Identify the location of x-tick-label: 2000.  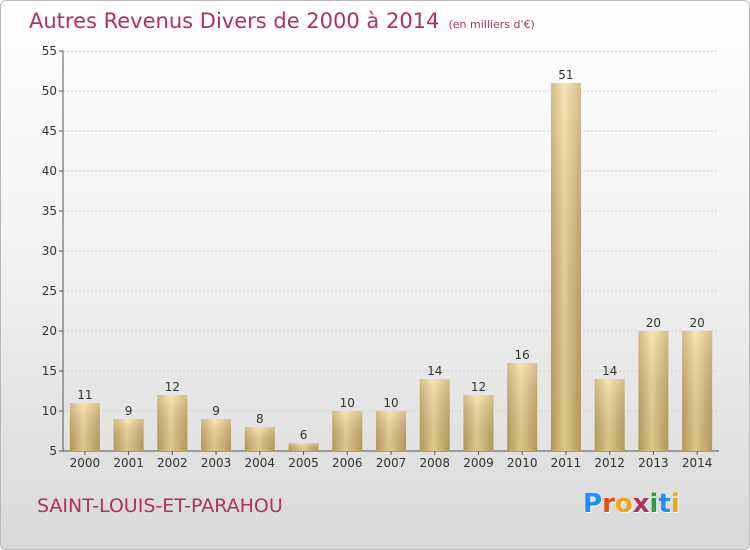
(85, 463).